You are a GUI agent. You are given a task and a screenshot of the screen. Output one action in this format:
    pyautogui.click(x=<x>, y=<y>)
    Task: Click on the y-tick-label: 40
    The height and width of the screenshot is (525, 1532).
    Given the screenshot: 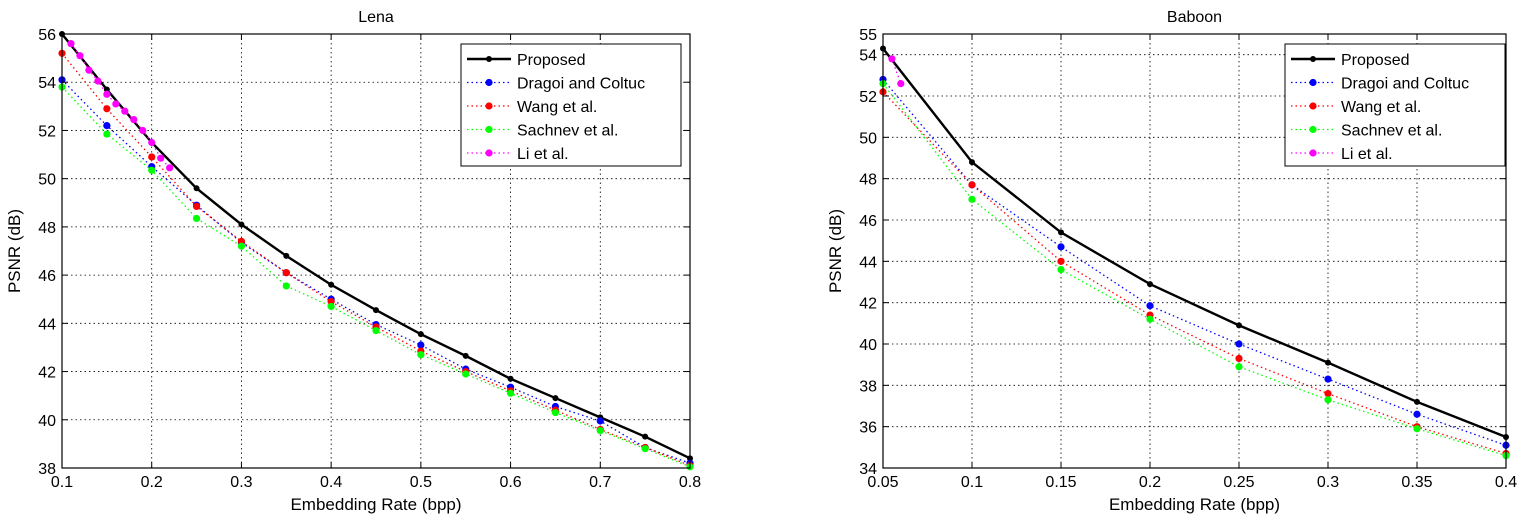 What is the action you would take?
    pyautogui.click(x=47, y=421)
    